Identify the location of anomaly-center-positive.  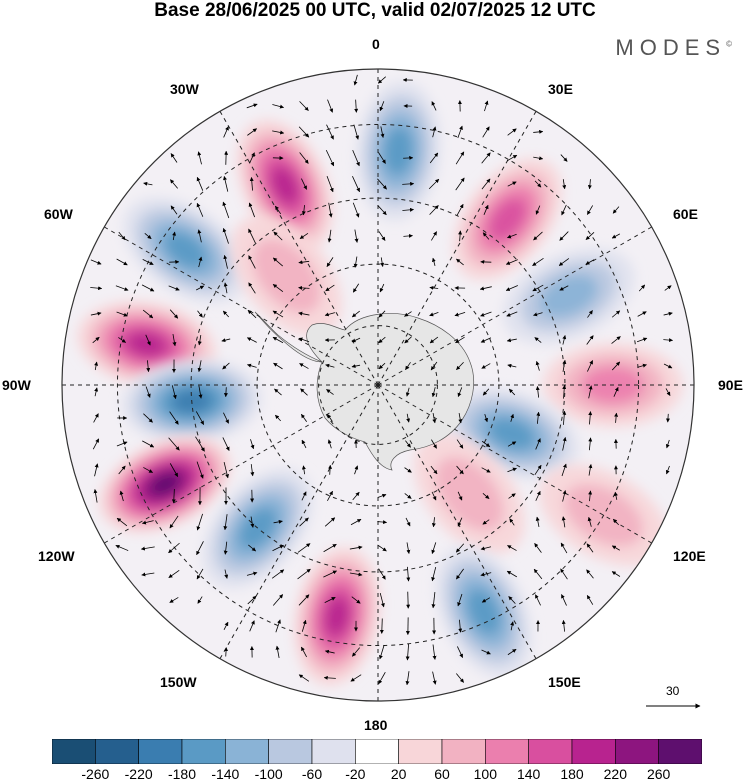
(165, 484).